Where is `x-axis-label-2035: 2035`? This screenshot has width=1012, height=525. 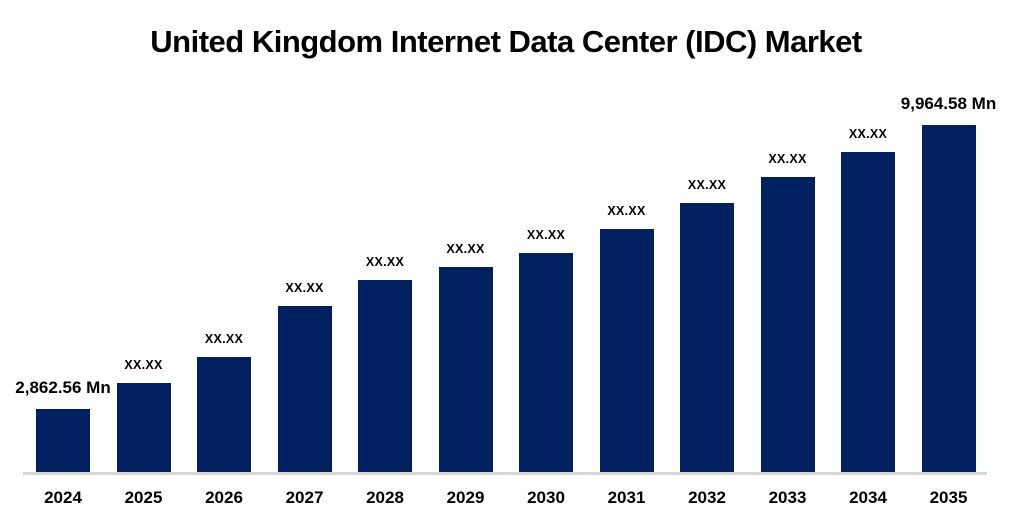 x-axis-label-2035: 2035 is located at coordinates (948, 497).